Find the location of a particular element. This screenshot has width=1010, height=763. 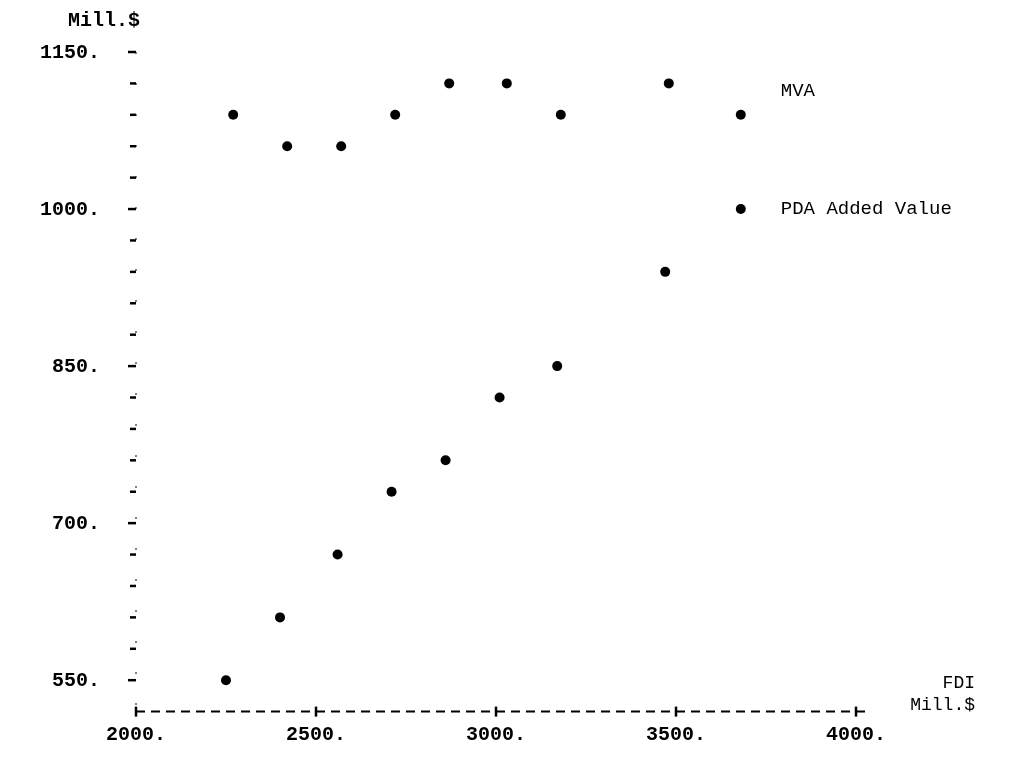

series-label: PDA Added Value is located at coordinates (866, 209).